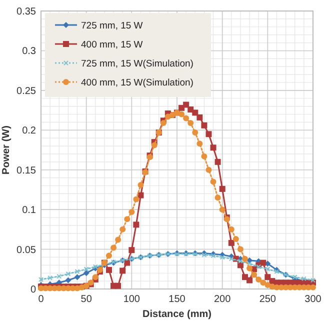 The image size is (324, 322). What do you see at coordinates (86, 299) in the screenshot?
I see `x-tick-label: 50` at bounding box center [86, 299].